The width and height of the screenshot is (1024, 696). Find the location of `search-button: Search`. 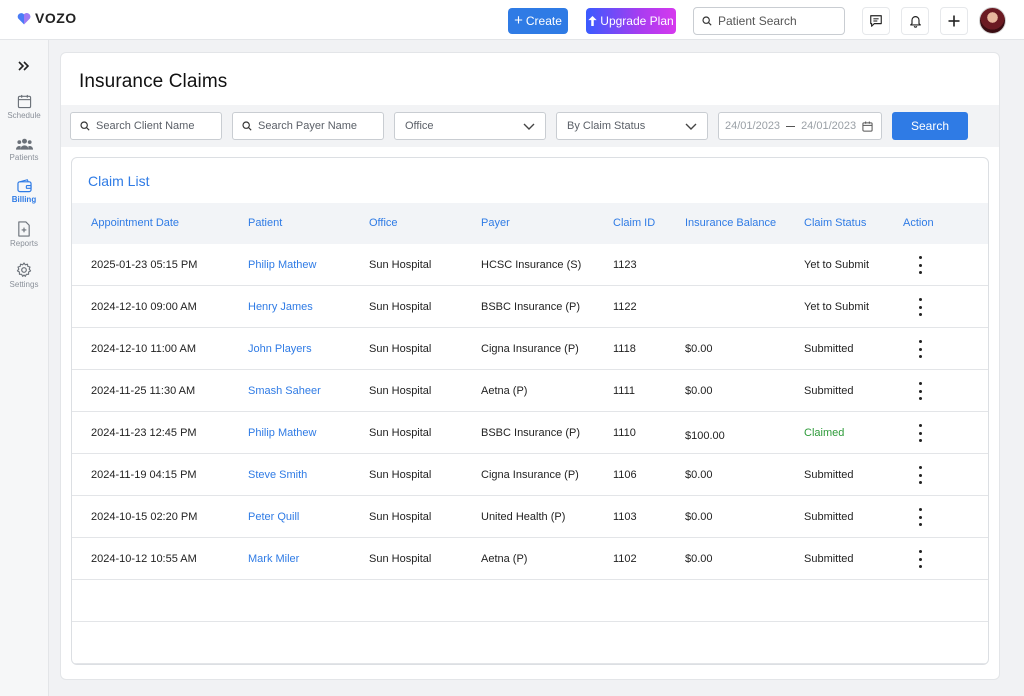

search-button: Search is located at coordinates (930, 126).